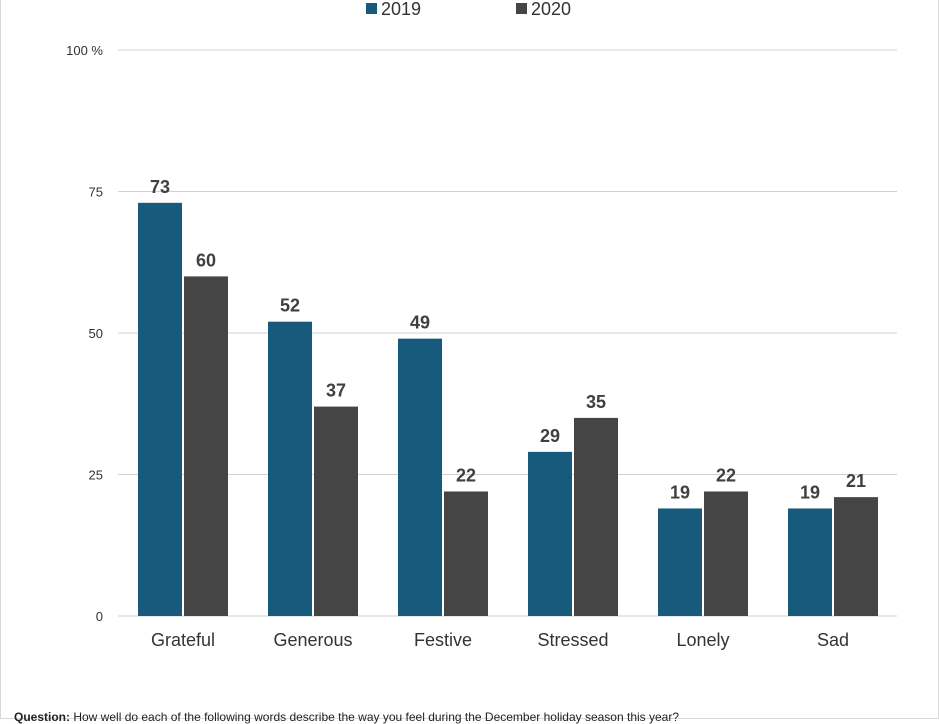 This screenshot has height=724, width=939. I want to click on data-label: 73, so click(160, 187).